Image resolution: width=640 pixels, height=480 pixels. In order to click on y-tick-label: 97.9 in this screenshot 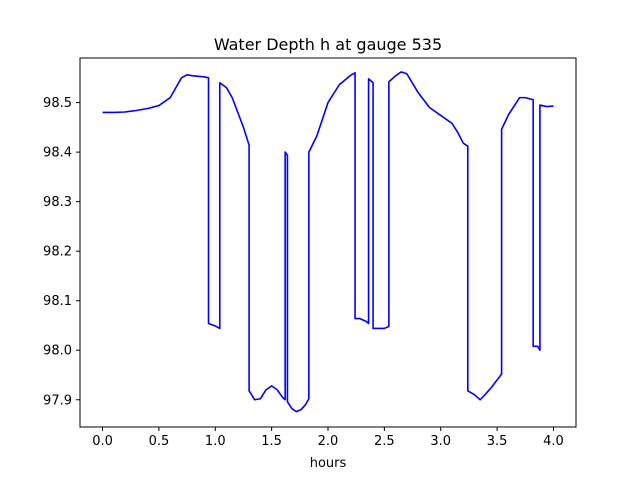, I will do `click(57, 400)`.